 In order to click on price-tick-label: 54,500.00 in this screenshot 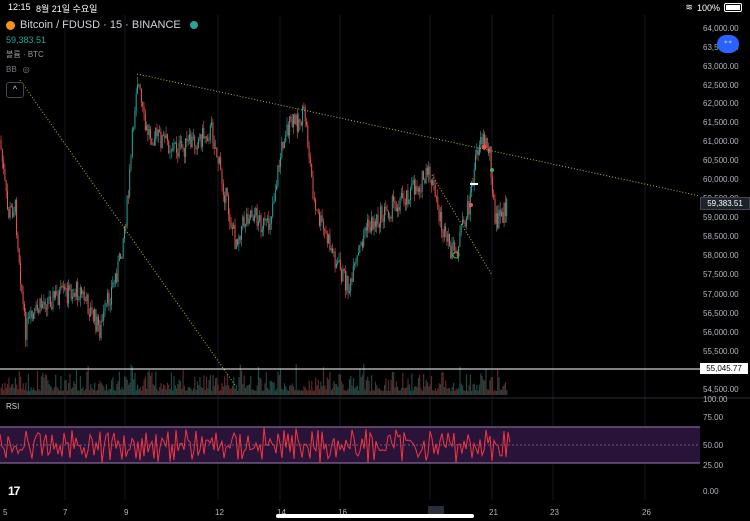, I will do `click(721, 389)`.